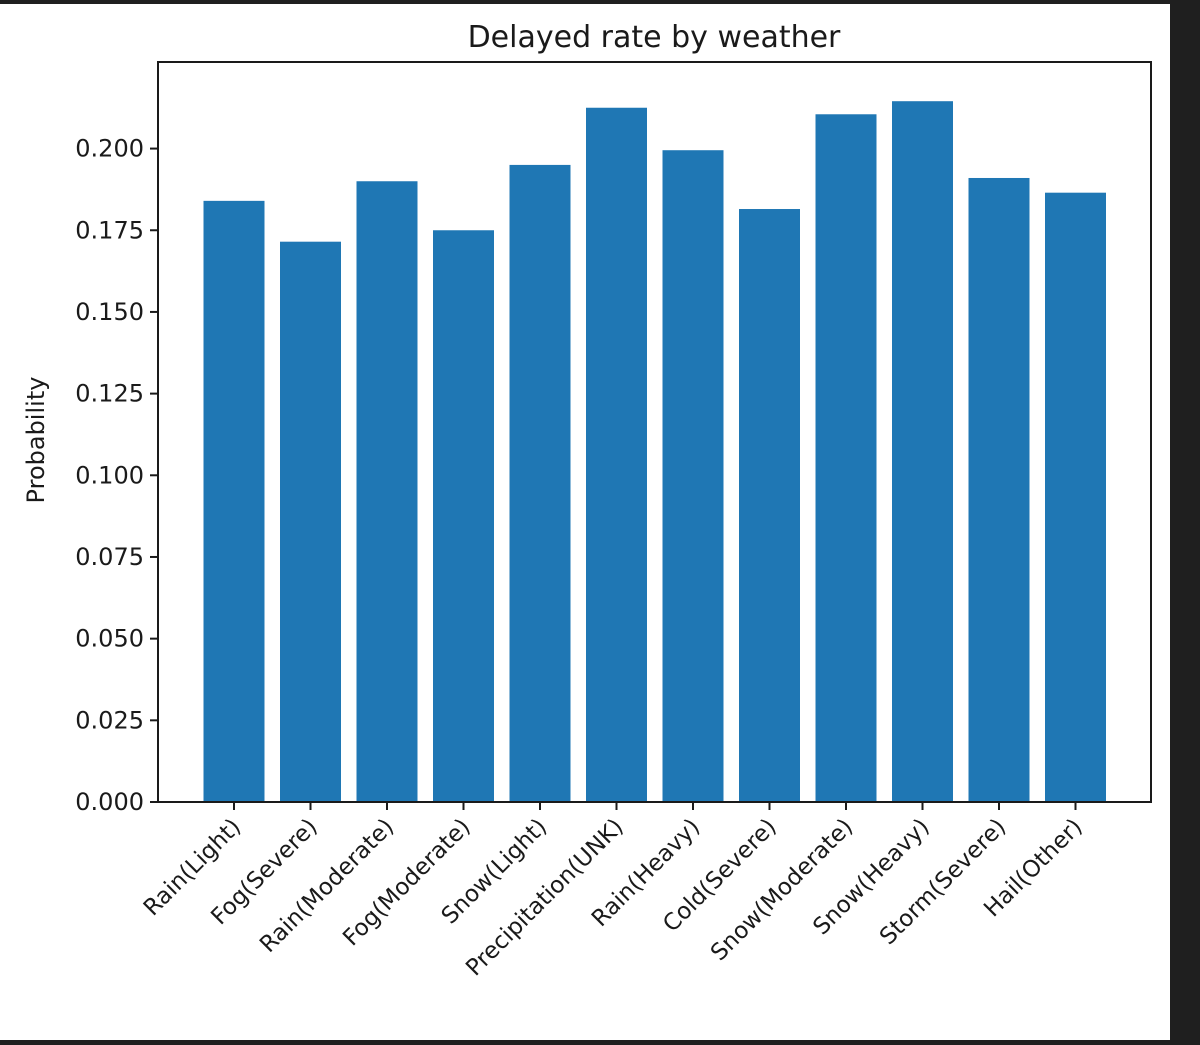 Image resolution: width=1200 pixels, height=1045 pixels. I want to click on y-tick-label: 0.100, so click(109, 475).